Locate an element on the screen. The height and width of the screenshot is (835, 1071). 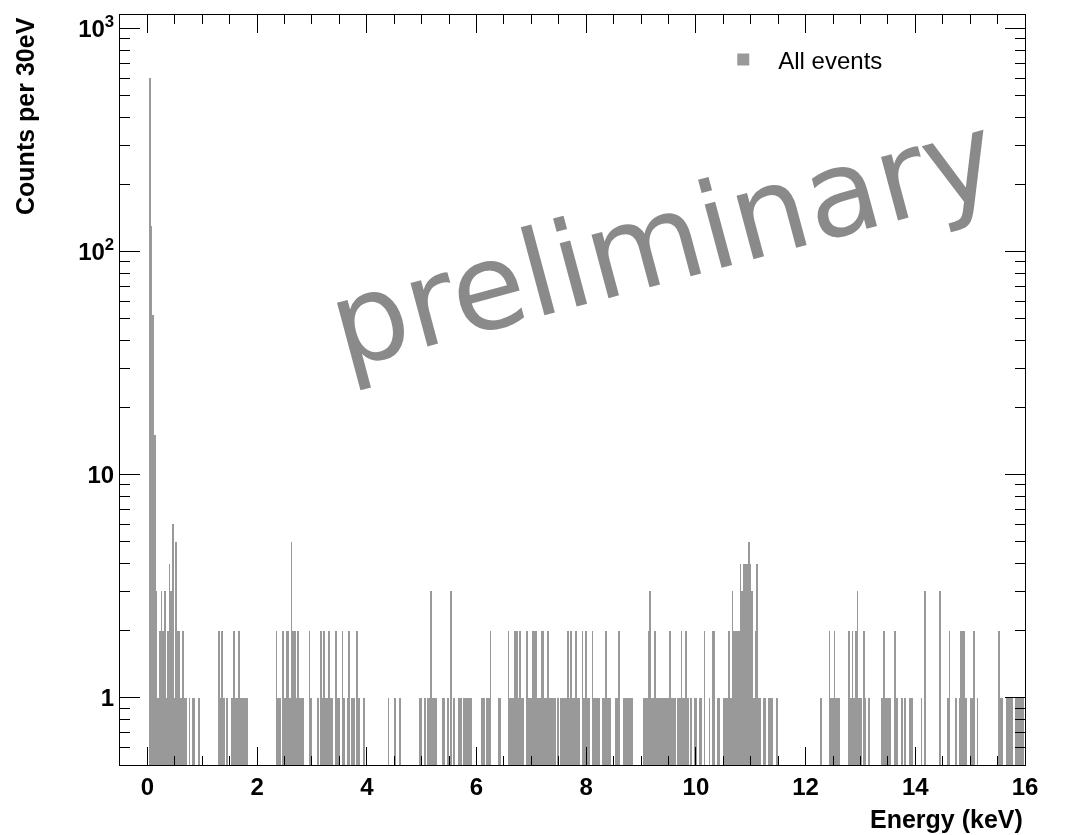
x-tick-label: 4 is located at coordinates (367, 786).